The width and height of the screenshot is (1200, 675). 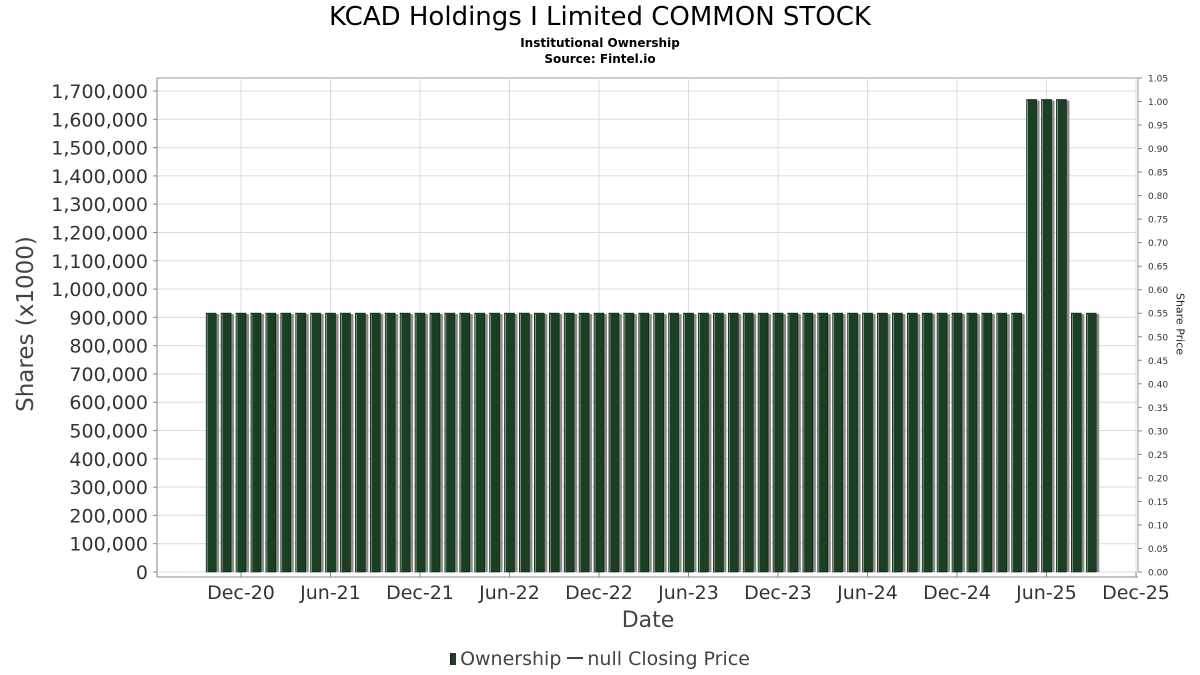 I want to click on y-tick-label: 300,000, so click(x=108, y=488).